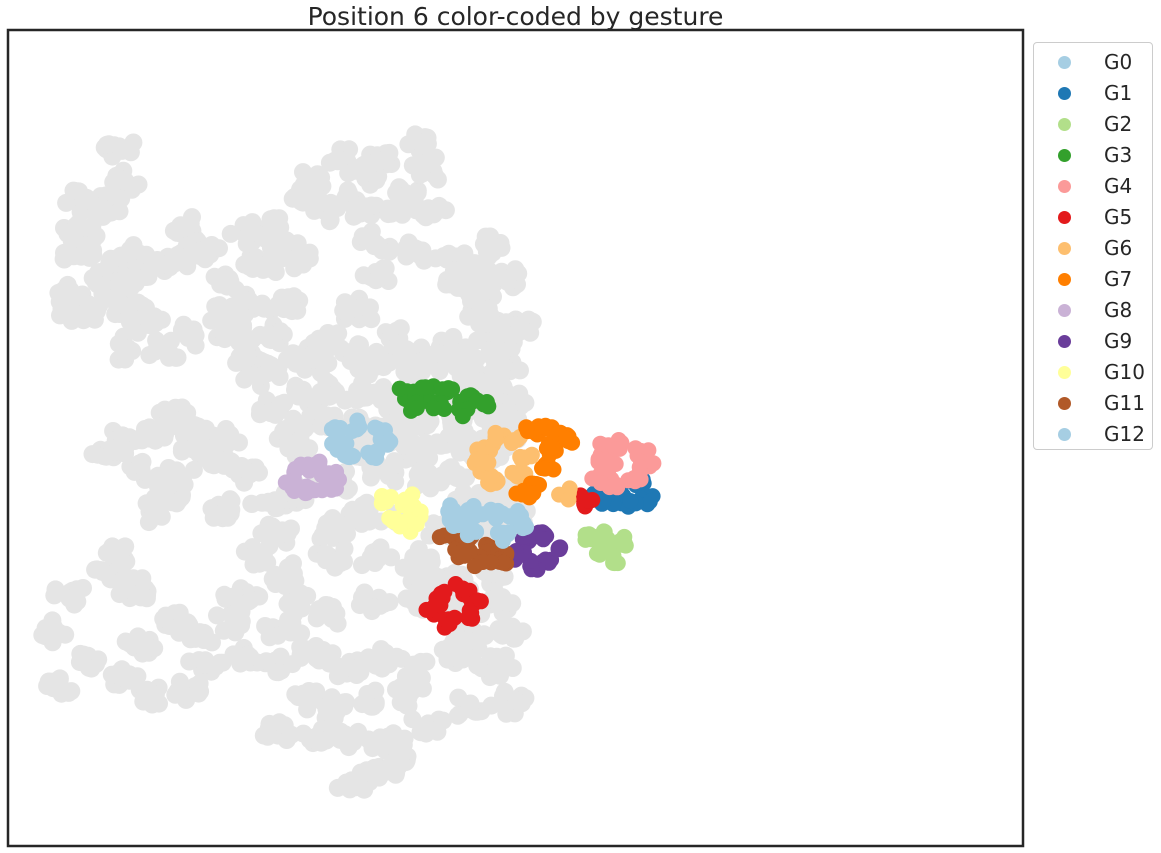 The height and width of the screenshot is (853, 1161). Describe the element at coordinates (1064, 248) in the screenshot. I see `legend-marker-g6` at that location.